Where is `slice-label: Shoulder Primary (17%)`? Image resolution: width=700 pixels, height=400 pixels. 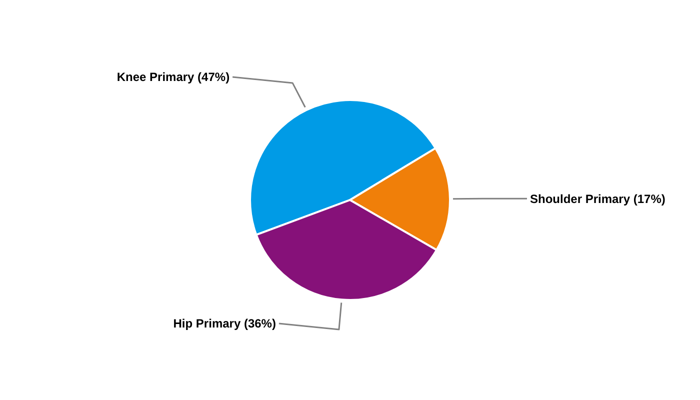 slice-label: Shoulder Primary (17%) is located at coordinates (598, 199).